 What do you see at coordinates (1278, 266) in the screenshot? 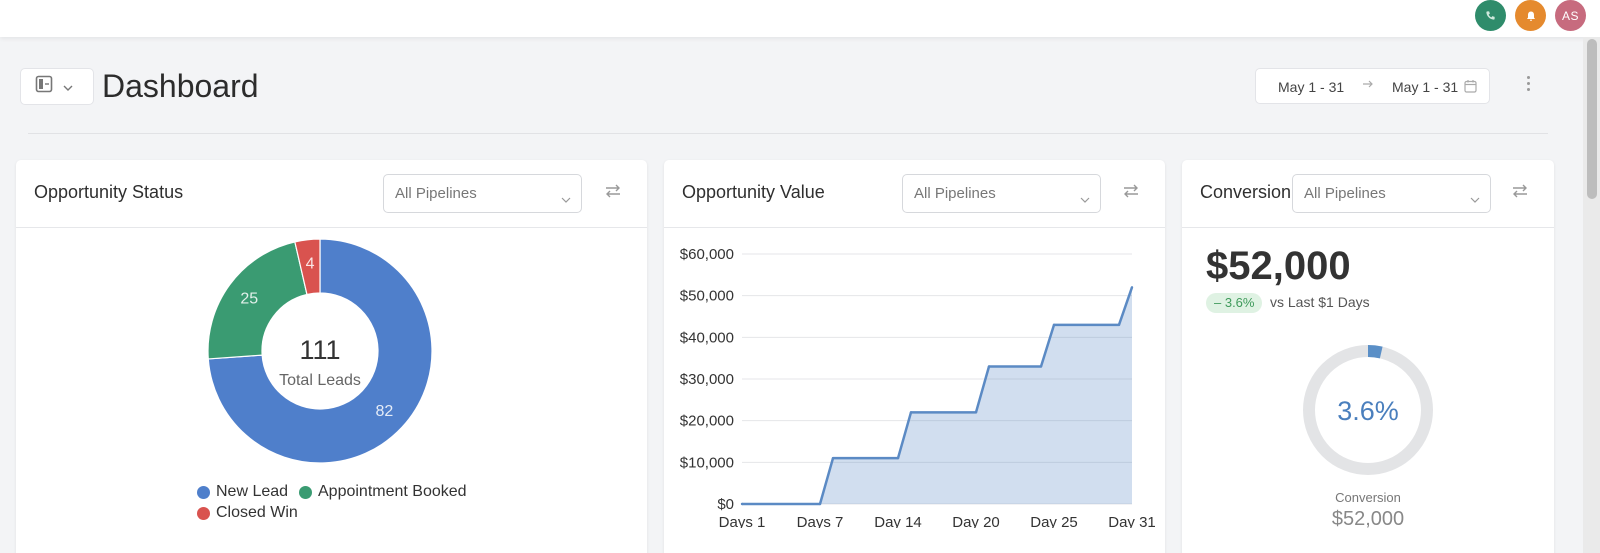
I see `conversion-value: $52,000` at bounding box center [1278, 266].